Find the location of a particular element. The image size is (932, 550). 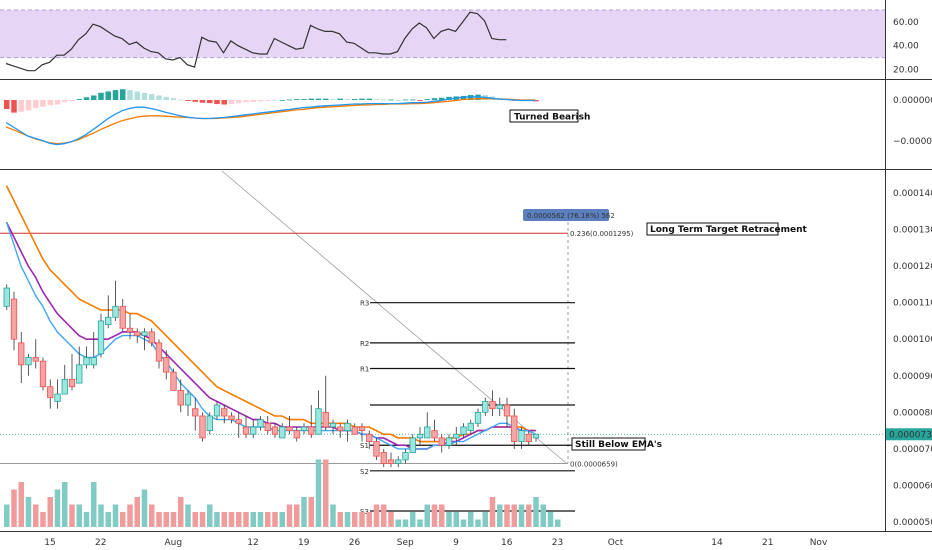

price-tick-label: 0.0000800 is located at coordinates (912, 413).